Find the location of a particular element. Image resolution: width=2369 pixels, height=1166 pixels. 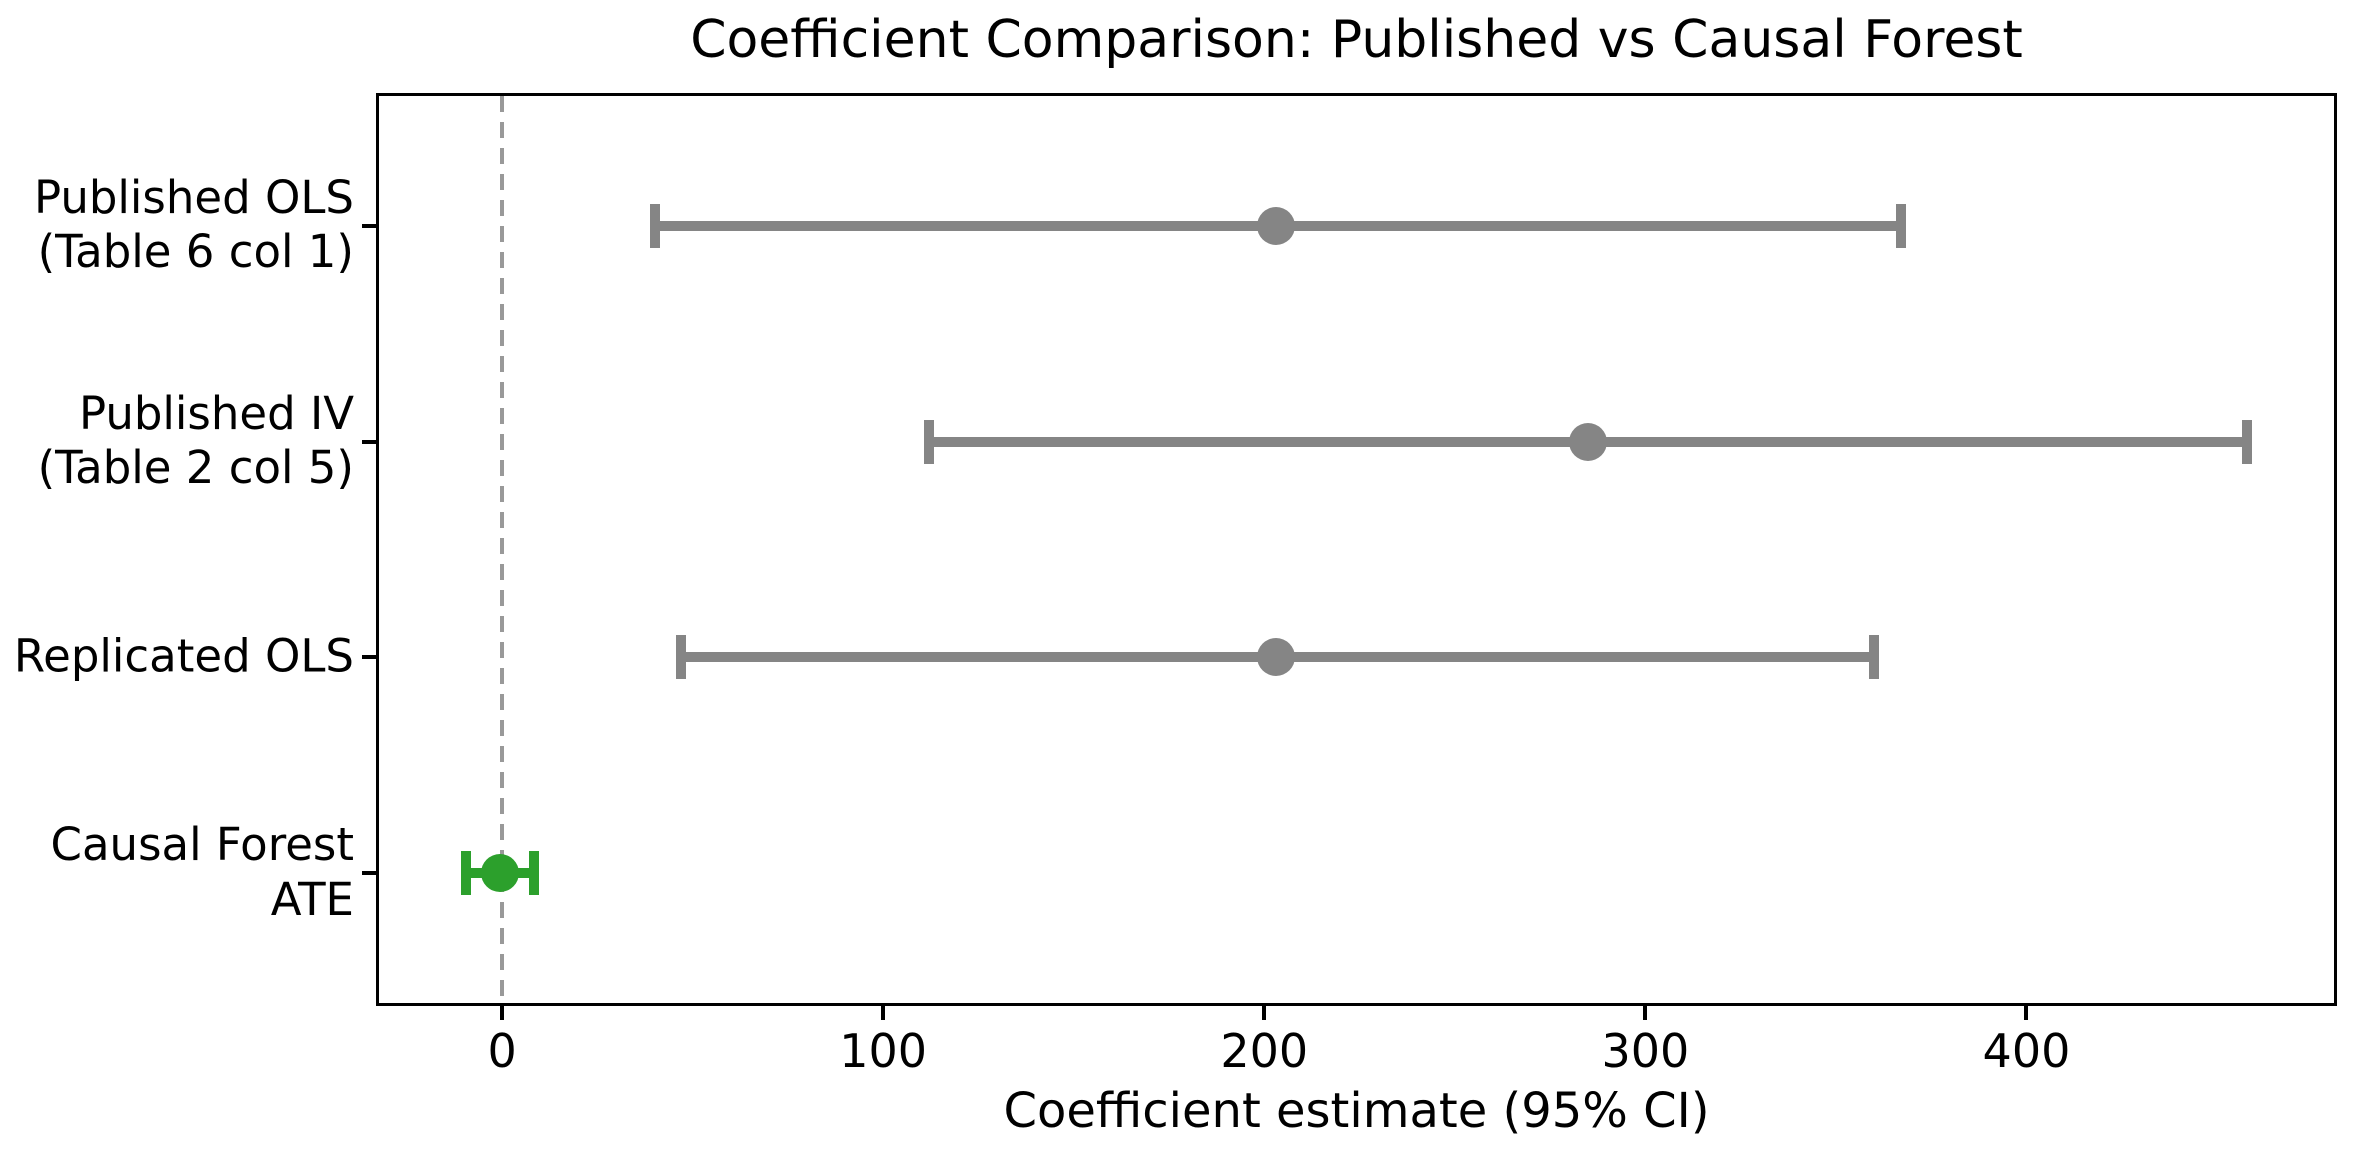

x-tick-label: 0 is located at coordinates (502, 1051).